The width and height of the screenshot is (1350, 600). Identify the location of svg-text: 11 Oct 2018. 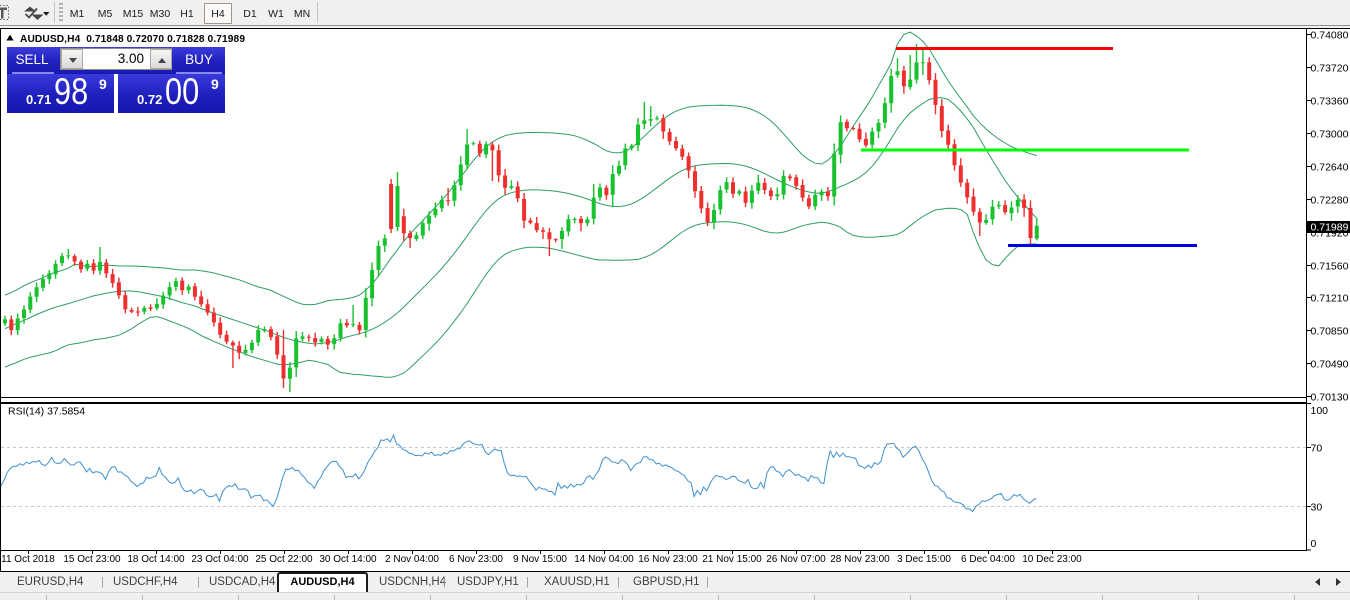
(28, 559).